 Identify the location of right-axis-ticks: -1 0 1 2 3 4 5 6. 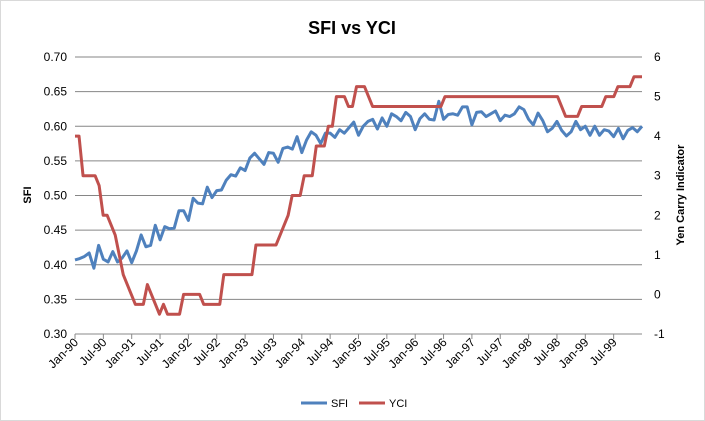
(659, 195).